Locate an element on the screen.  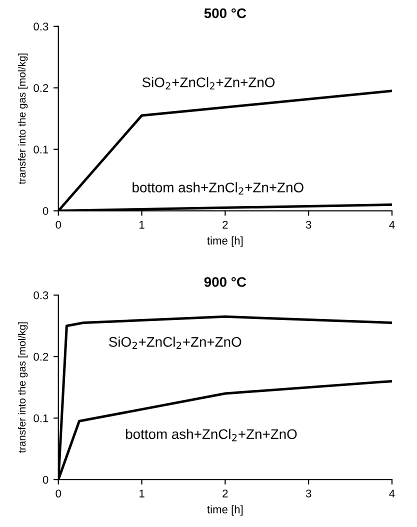
chart-title: 500 °C is located at coordinates (225, 13).